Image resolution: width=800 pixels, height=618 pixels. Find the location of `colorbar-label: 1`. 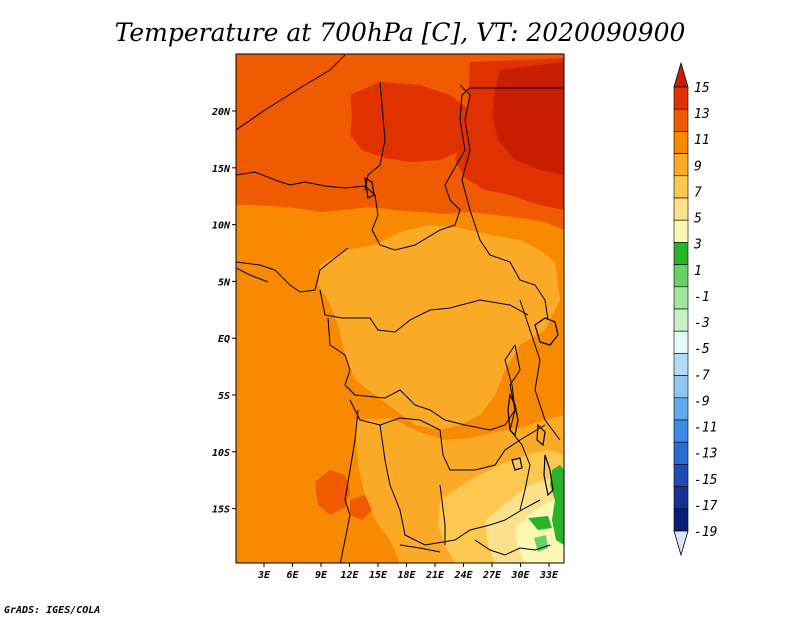

colorbar-label: 1 is located at coordinates (698, 271).